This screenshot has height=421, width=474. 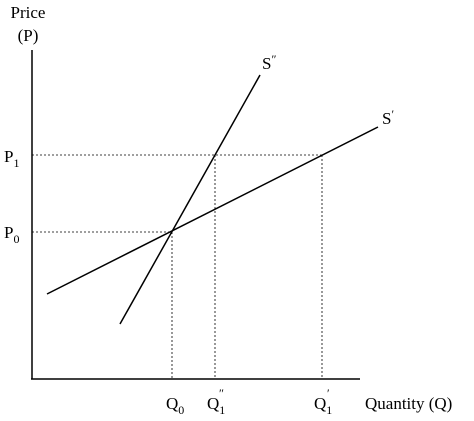 What do you see at coordinates (11, 234) in the screenshot?
I see `price-label: P0` at bounding box center [11, 234].